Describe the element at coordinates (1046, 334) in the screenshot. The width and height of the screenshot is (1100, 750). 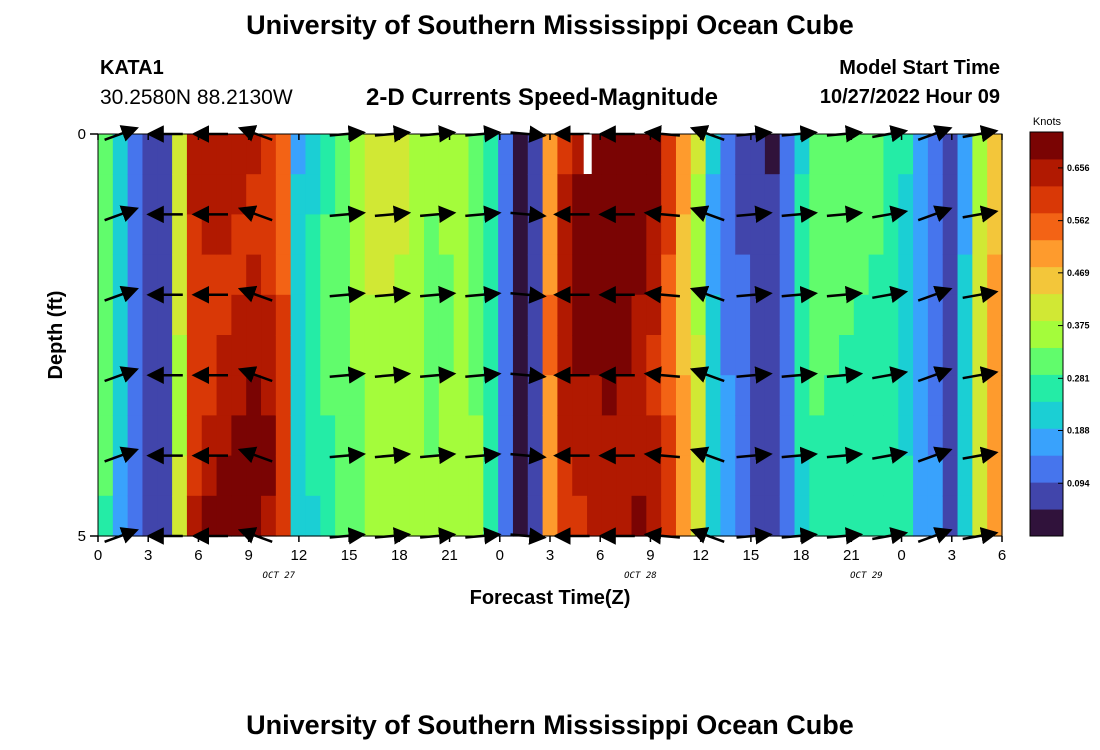
I see `colorbar-frame` at that location.